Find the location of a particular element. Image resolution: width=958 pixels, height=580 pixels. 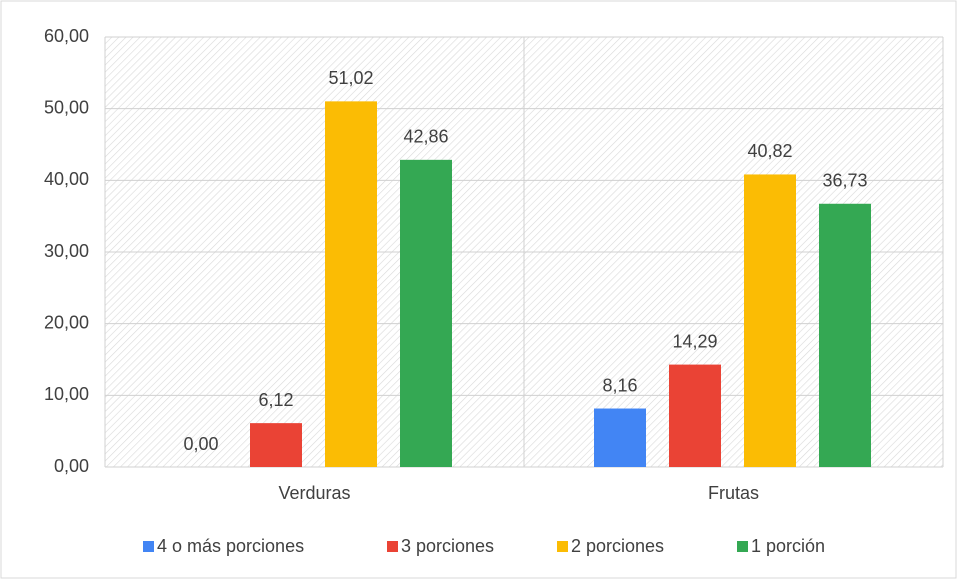

value-label: 40,82 is located at coordinates (769, 151).